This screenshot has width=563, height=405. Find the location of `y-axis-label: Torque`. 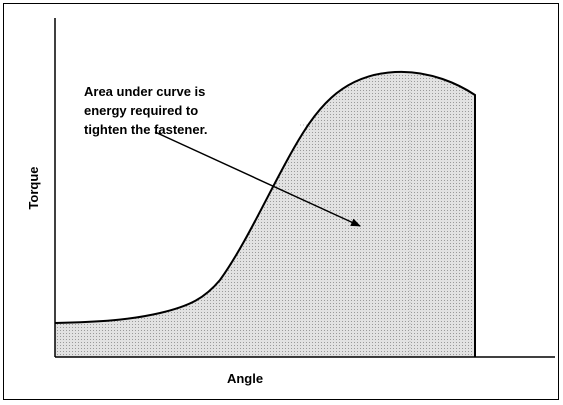

y-axis-label: Torque is located at coordinates (33, 187).